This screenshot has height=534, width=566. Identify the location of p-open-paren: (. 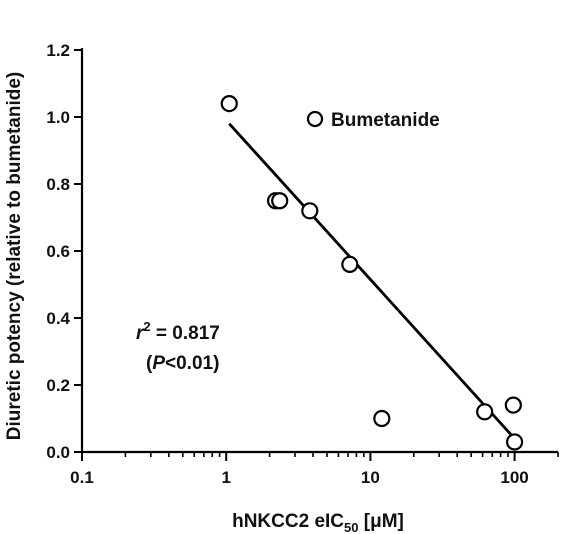
(149, 363).